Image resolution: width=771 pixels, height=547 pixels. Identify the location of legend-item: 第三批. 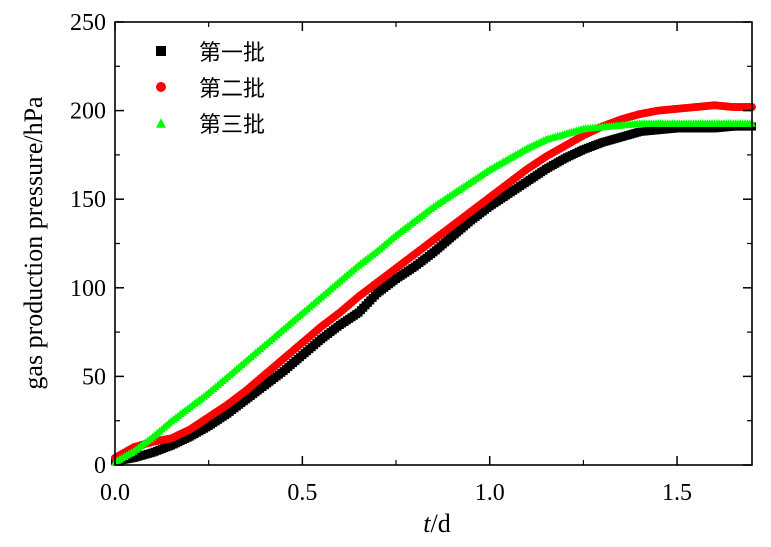
(210, 125).